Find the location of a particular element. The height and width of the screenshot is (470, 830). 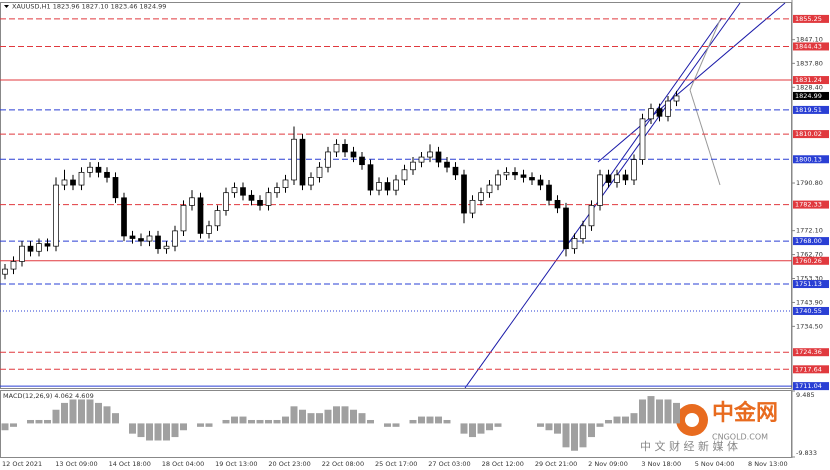

level-label: 1717.64 is located at coordinates (808, 369).